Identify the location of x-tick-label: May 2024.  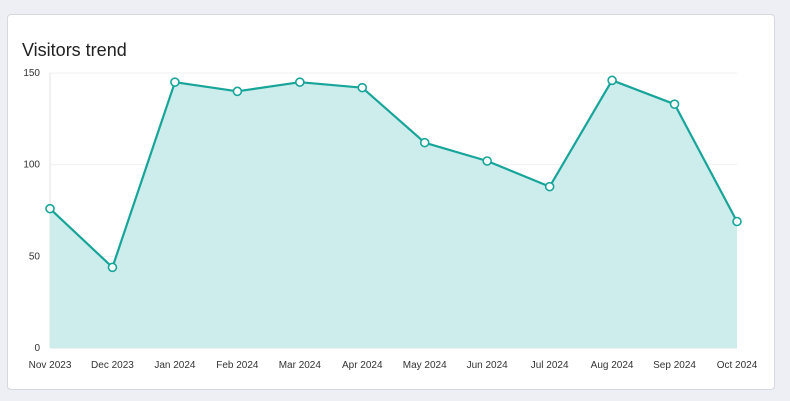
(425, 365).